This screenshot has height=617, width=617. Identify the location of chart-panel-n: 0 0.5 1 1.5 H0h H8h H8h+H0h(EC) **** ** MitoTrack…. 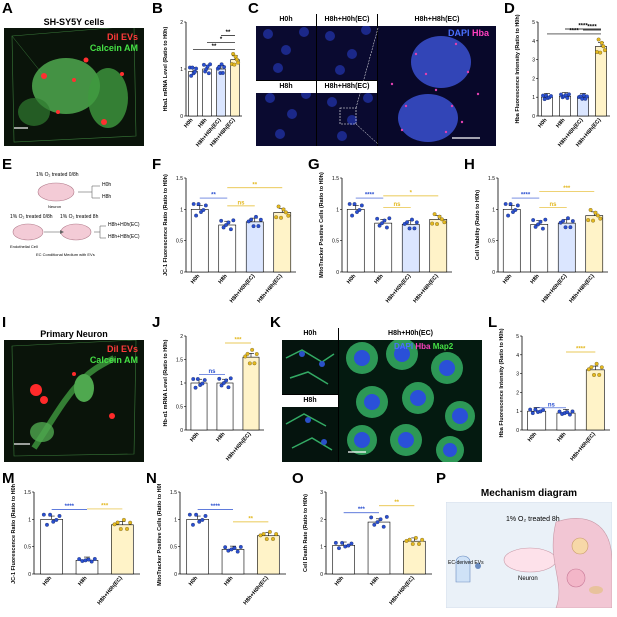
(222, 546).